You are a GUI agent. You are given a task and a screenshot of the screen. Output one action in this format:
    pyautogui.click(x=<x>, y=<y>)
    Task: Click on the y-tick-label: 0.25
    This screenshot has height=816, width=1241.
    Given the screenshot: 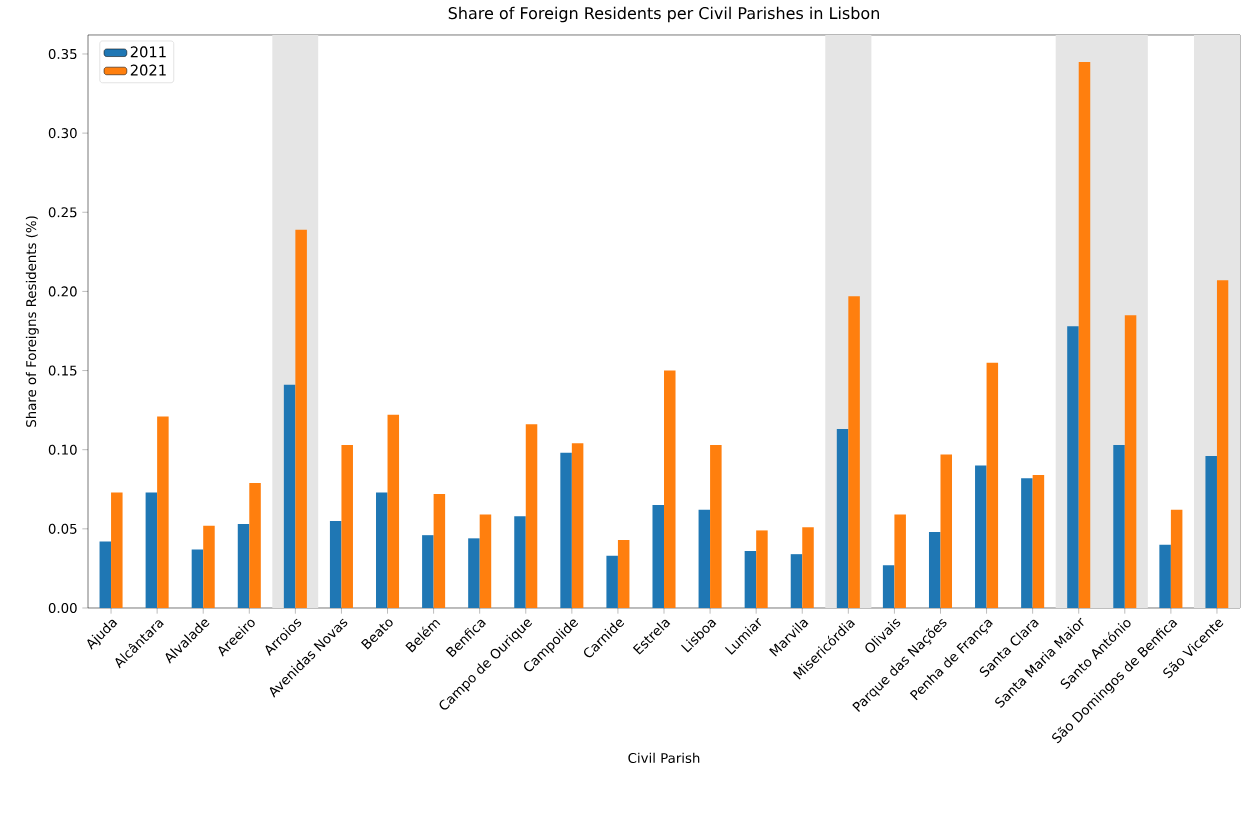 What is the action you would take?
    pyautogui.click(x=62, y=212)
    